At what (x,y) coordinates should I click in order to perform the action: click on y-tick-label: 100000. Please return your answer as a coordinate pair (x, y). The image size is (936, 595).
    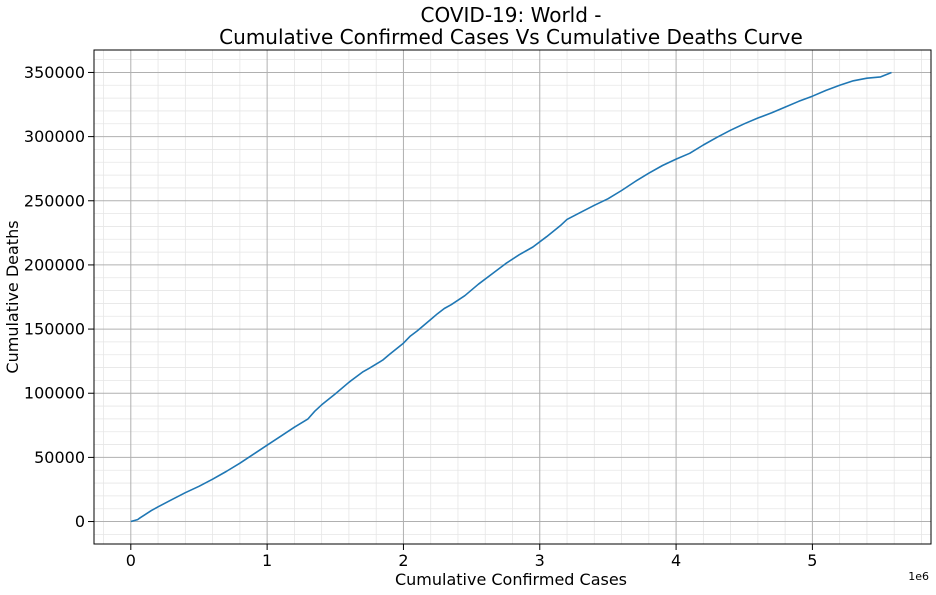
    Looking at the image, I should click on (54, 393).